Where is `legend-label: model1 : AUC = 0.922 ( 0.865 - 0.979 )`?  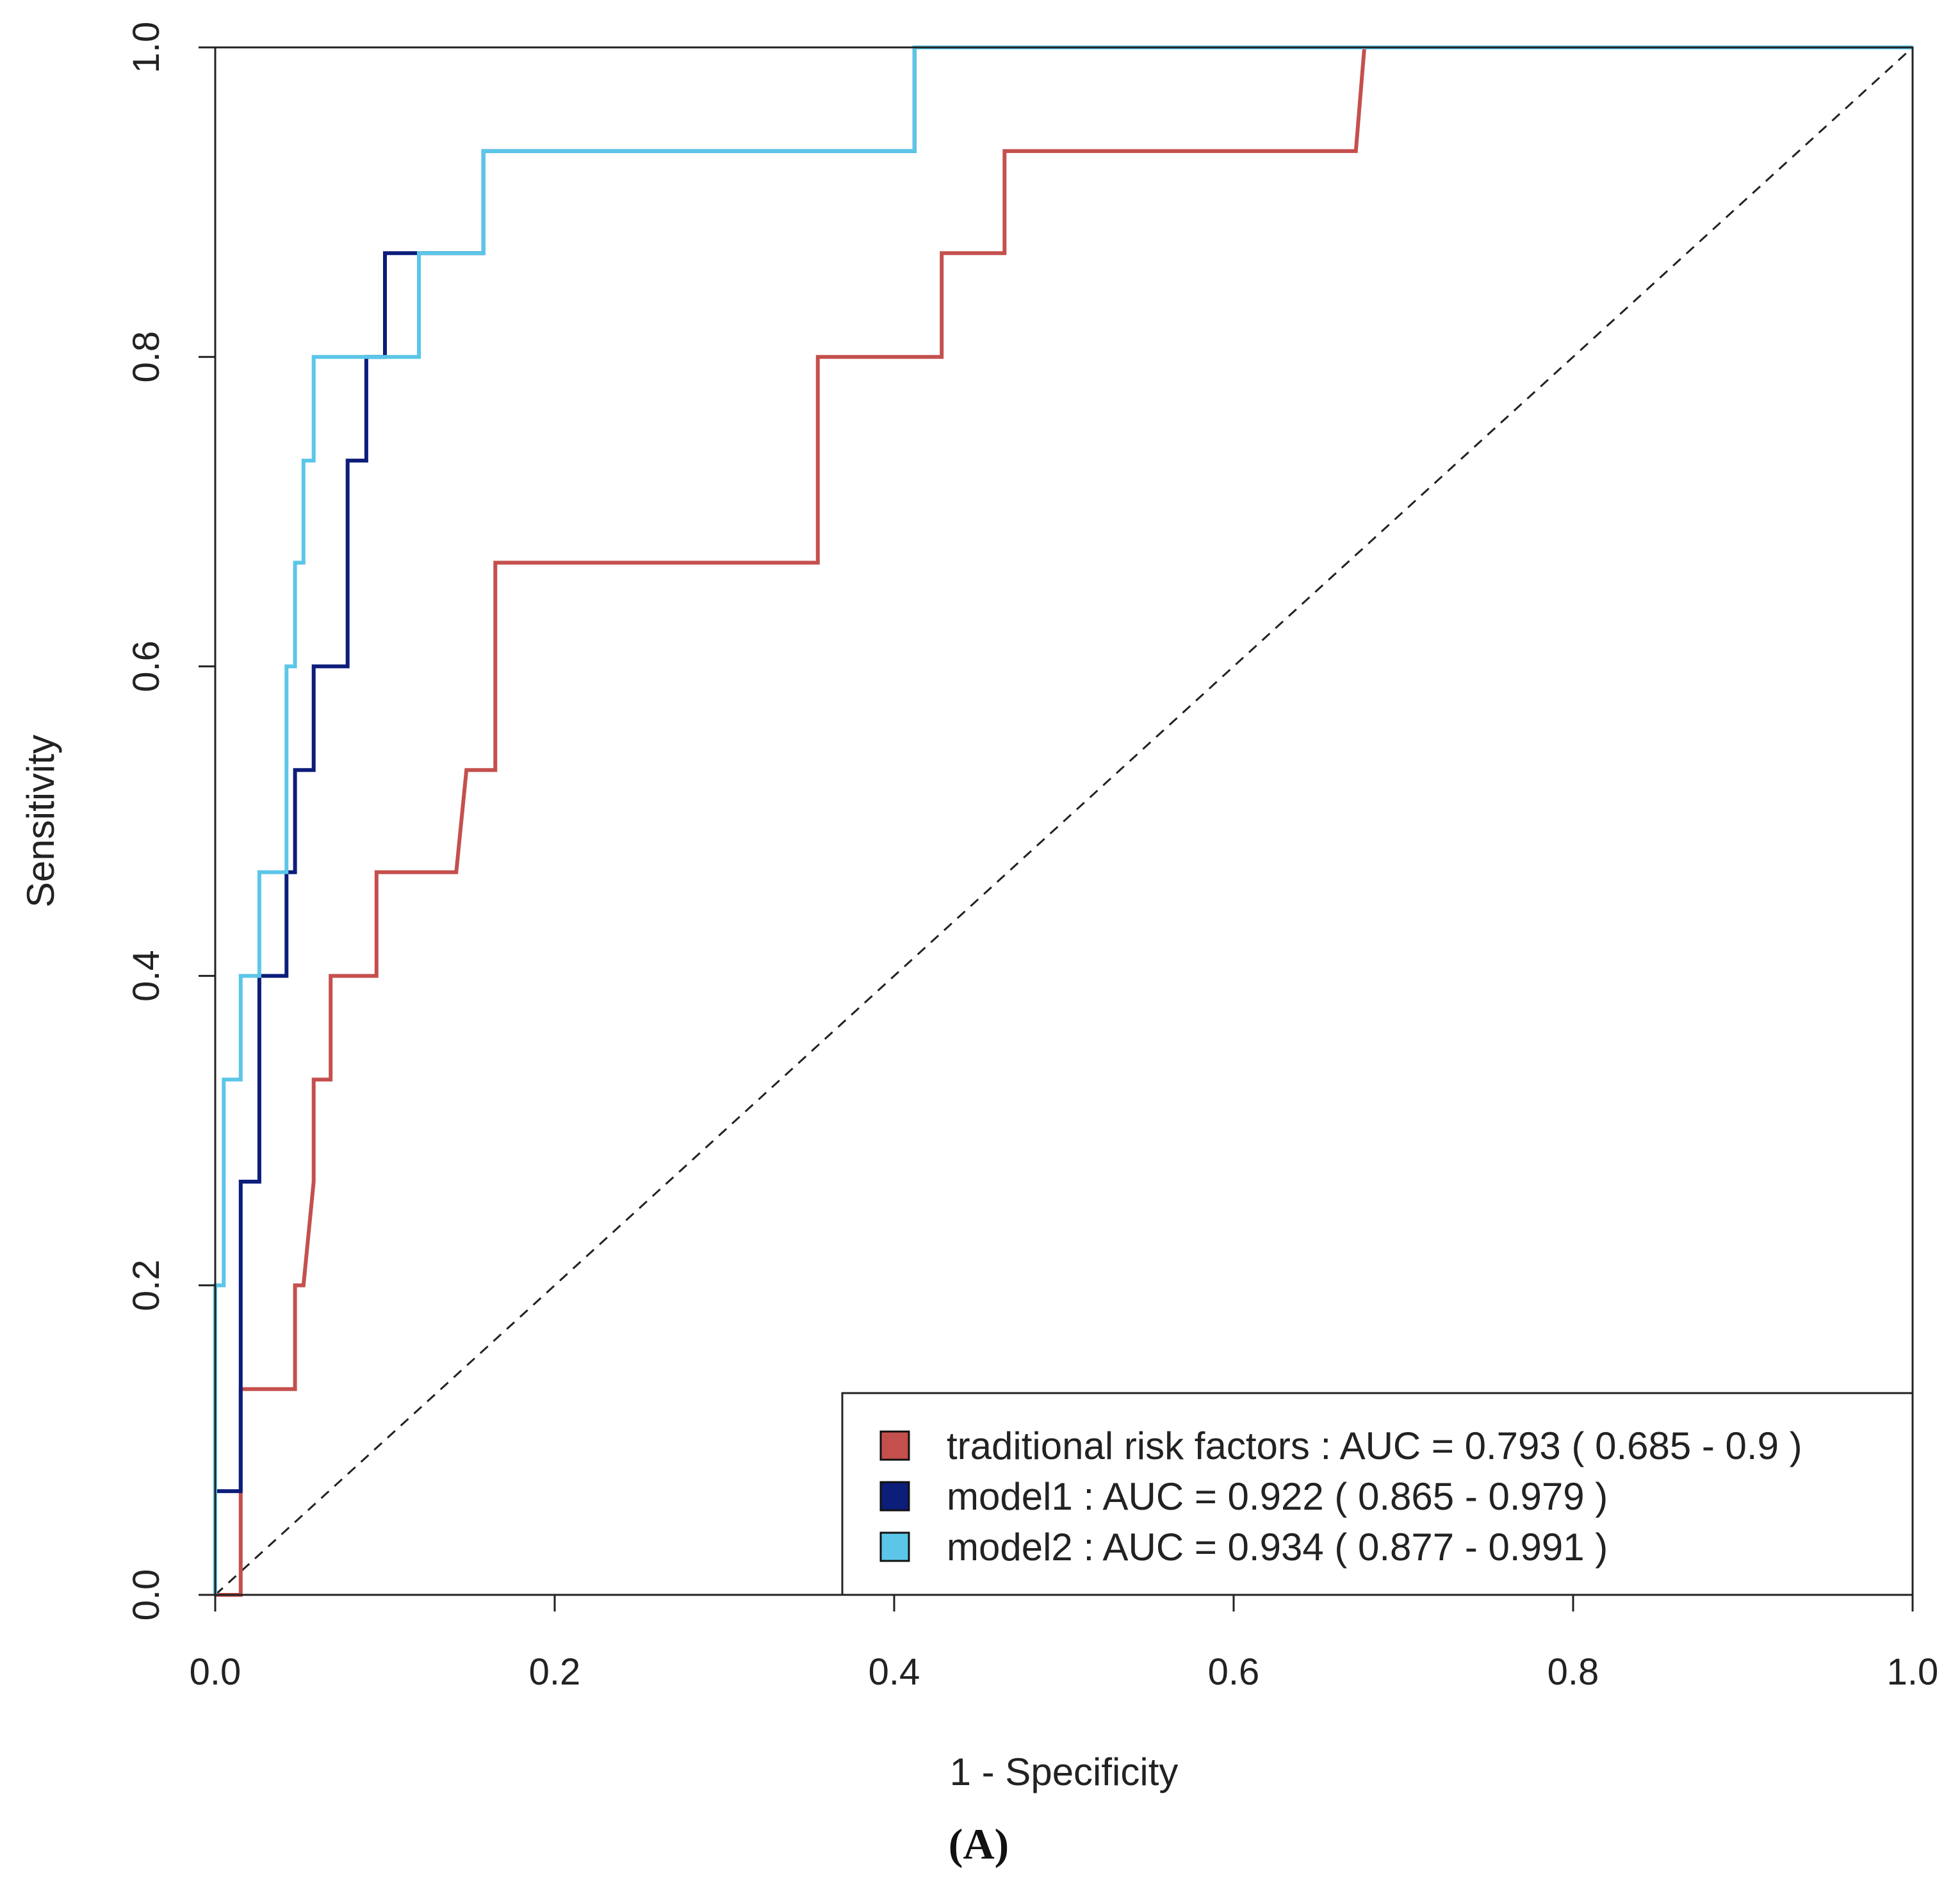 legend-label: model1 : AUC = 0.922 ( 0.865 - 0.979 ) is located at coordinates (1277, 1496).